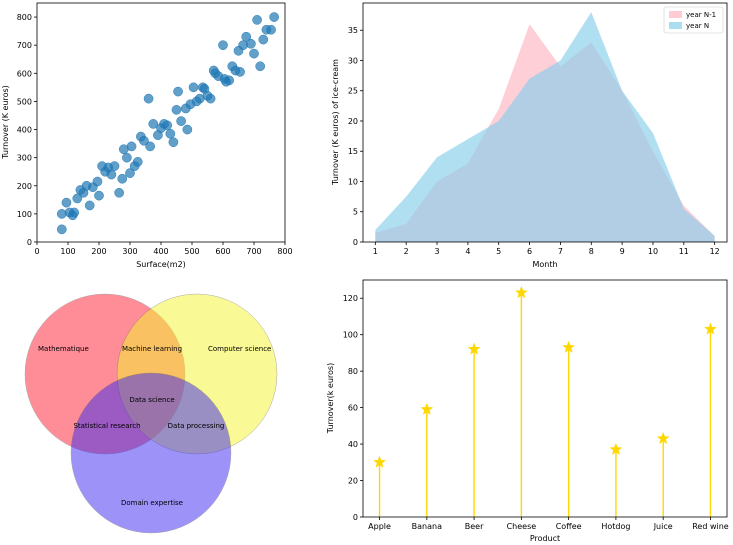 The width and height of the screenshot is (733, 545). I want to click on area-y-tick-label-30: 30, so click(353, 60).